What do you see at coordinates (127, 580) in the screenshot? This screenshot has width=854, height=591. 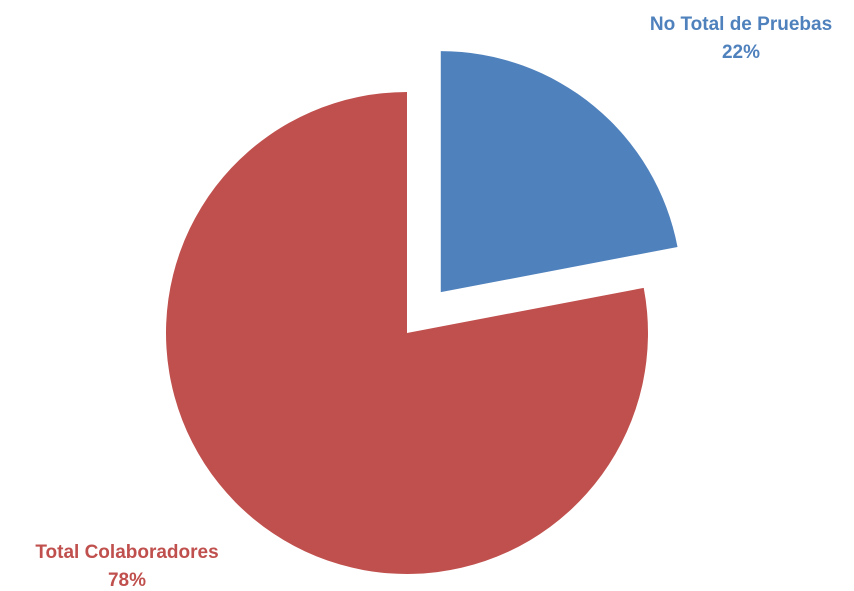 I see `slice-percent-label: 78%` at bounding box center [127, 580].